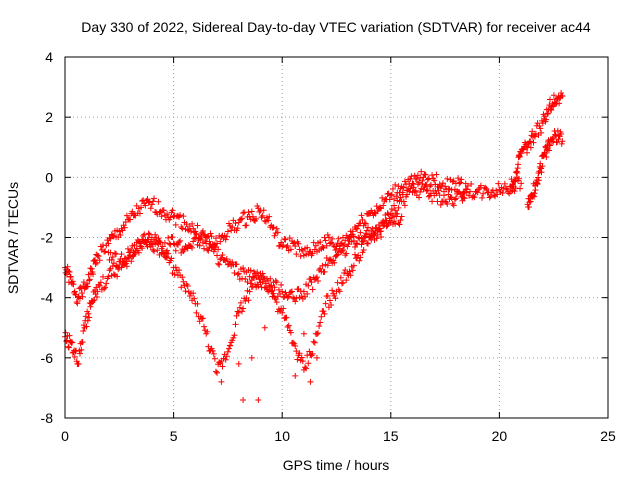  What do you see at coordinates (65, 436) in the screenshot?
I see `x-tick-label: 0` at bounding box center [65, 436].